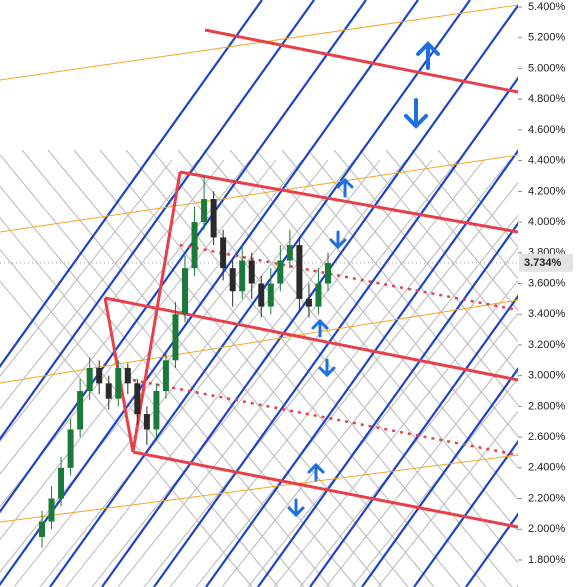  What do you see at coordinates (142, 312) in the screenshot?
I see `red-pivot-line` at bounding box center [142, 312].